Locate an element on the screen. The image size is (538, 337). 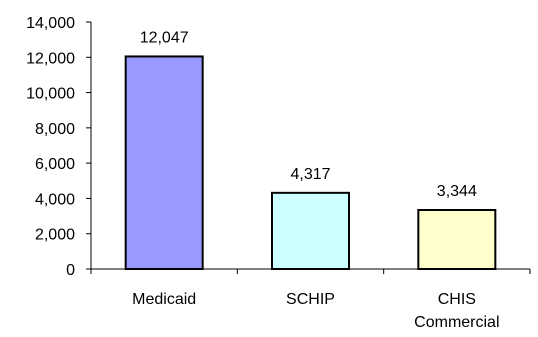
y-tick-label: 2,000 is located at coordinates (55, 235).